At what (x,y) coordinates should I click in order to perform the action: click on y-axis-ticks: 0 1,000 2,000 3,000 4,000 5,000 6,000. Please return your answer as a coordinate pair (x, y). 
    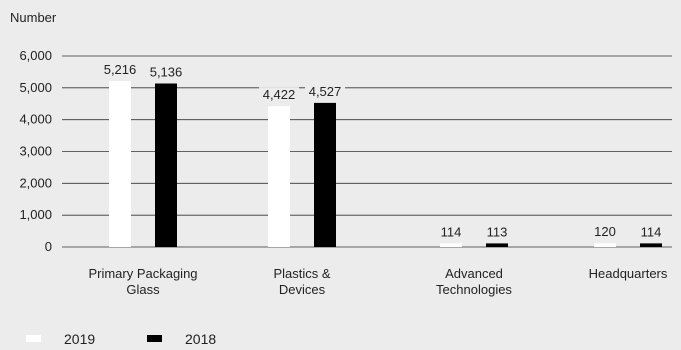
    Looking at the image, I should click on (35, 151).